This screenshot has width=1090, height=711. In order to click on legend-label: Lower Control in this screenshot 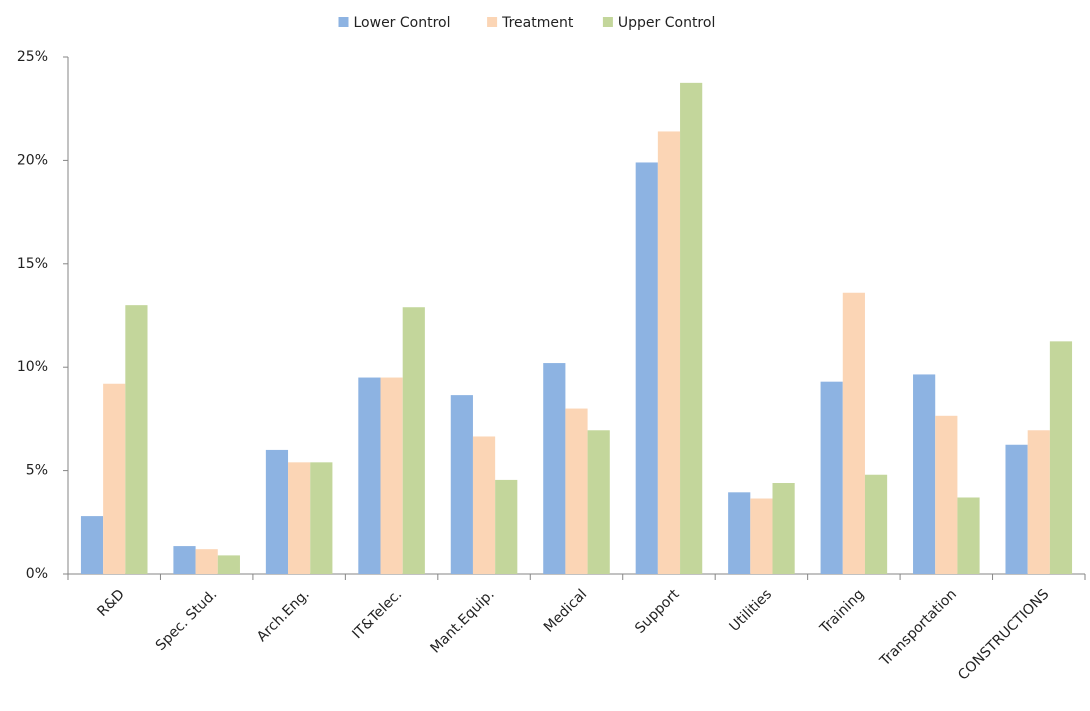, I will do `click(402, 23)`.